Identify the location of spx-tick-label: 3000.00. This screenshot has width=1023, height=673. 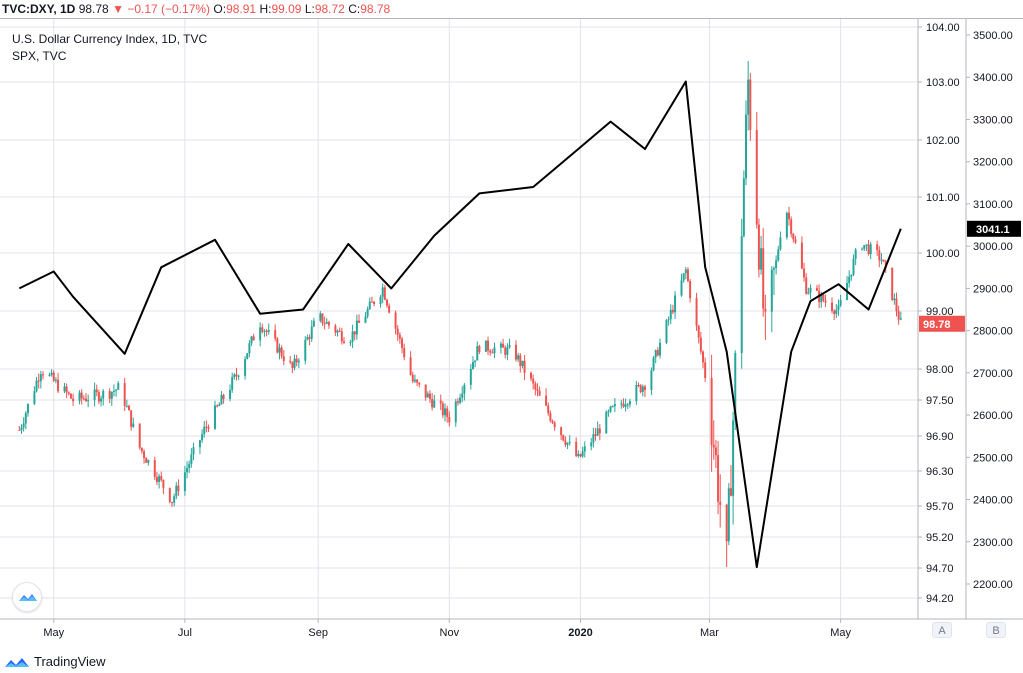
(993, 247).